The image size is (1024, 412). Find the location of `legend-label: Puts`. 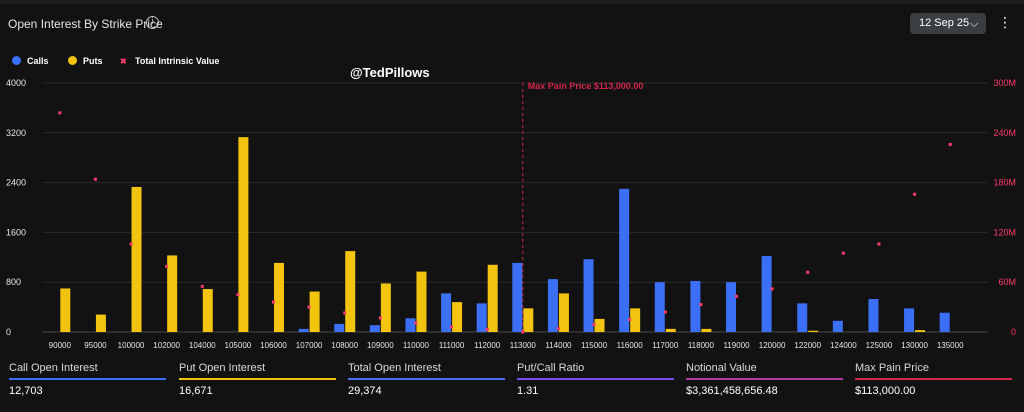

legend-label: Puts is located at coordinates (93, 61).